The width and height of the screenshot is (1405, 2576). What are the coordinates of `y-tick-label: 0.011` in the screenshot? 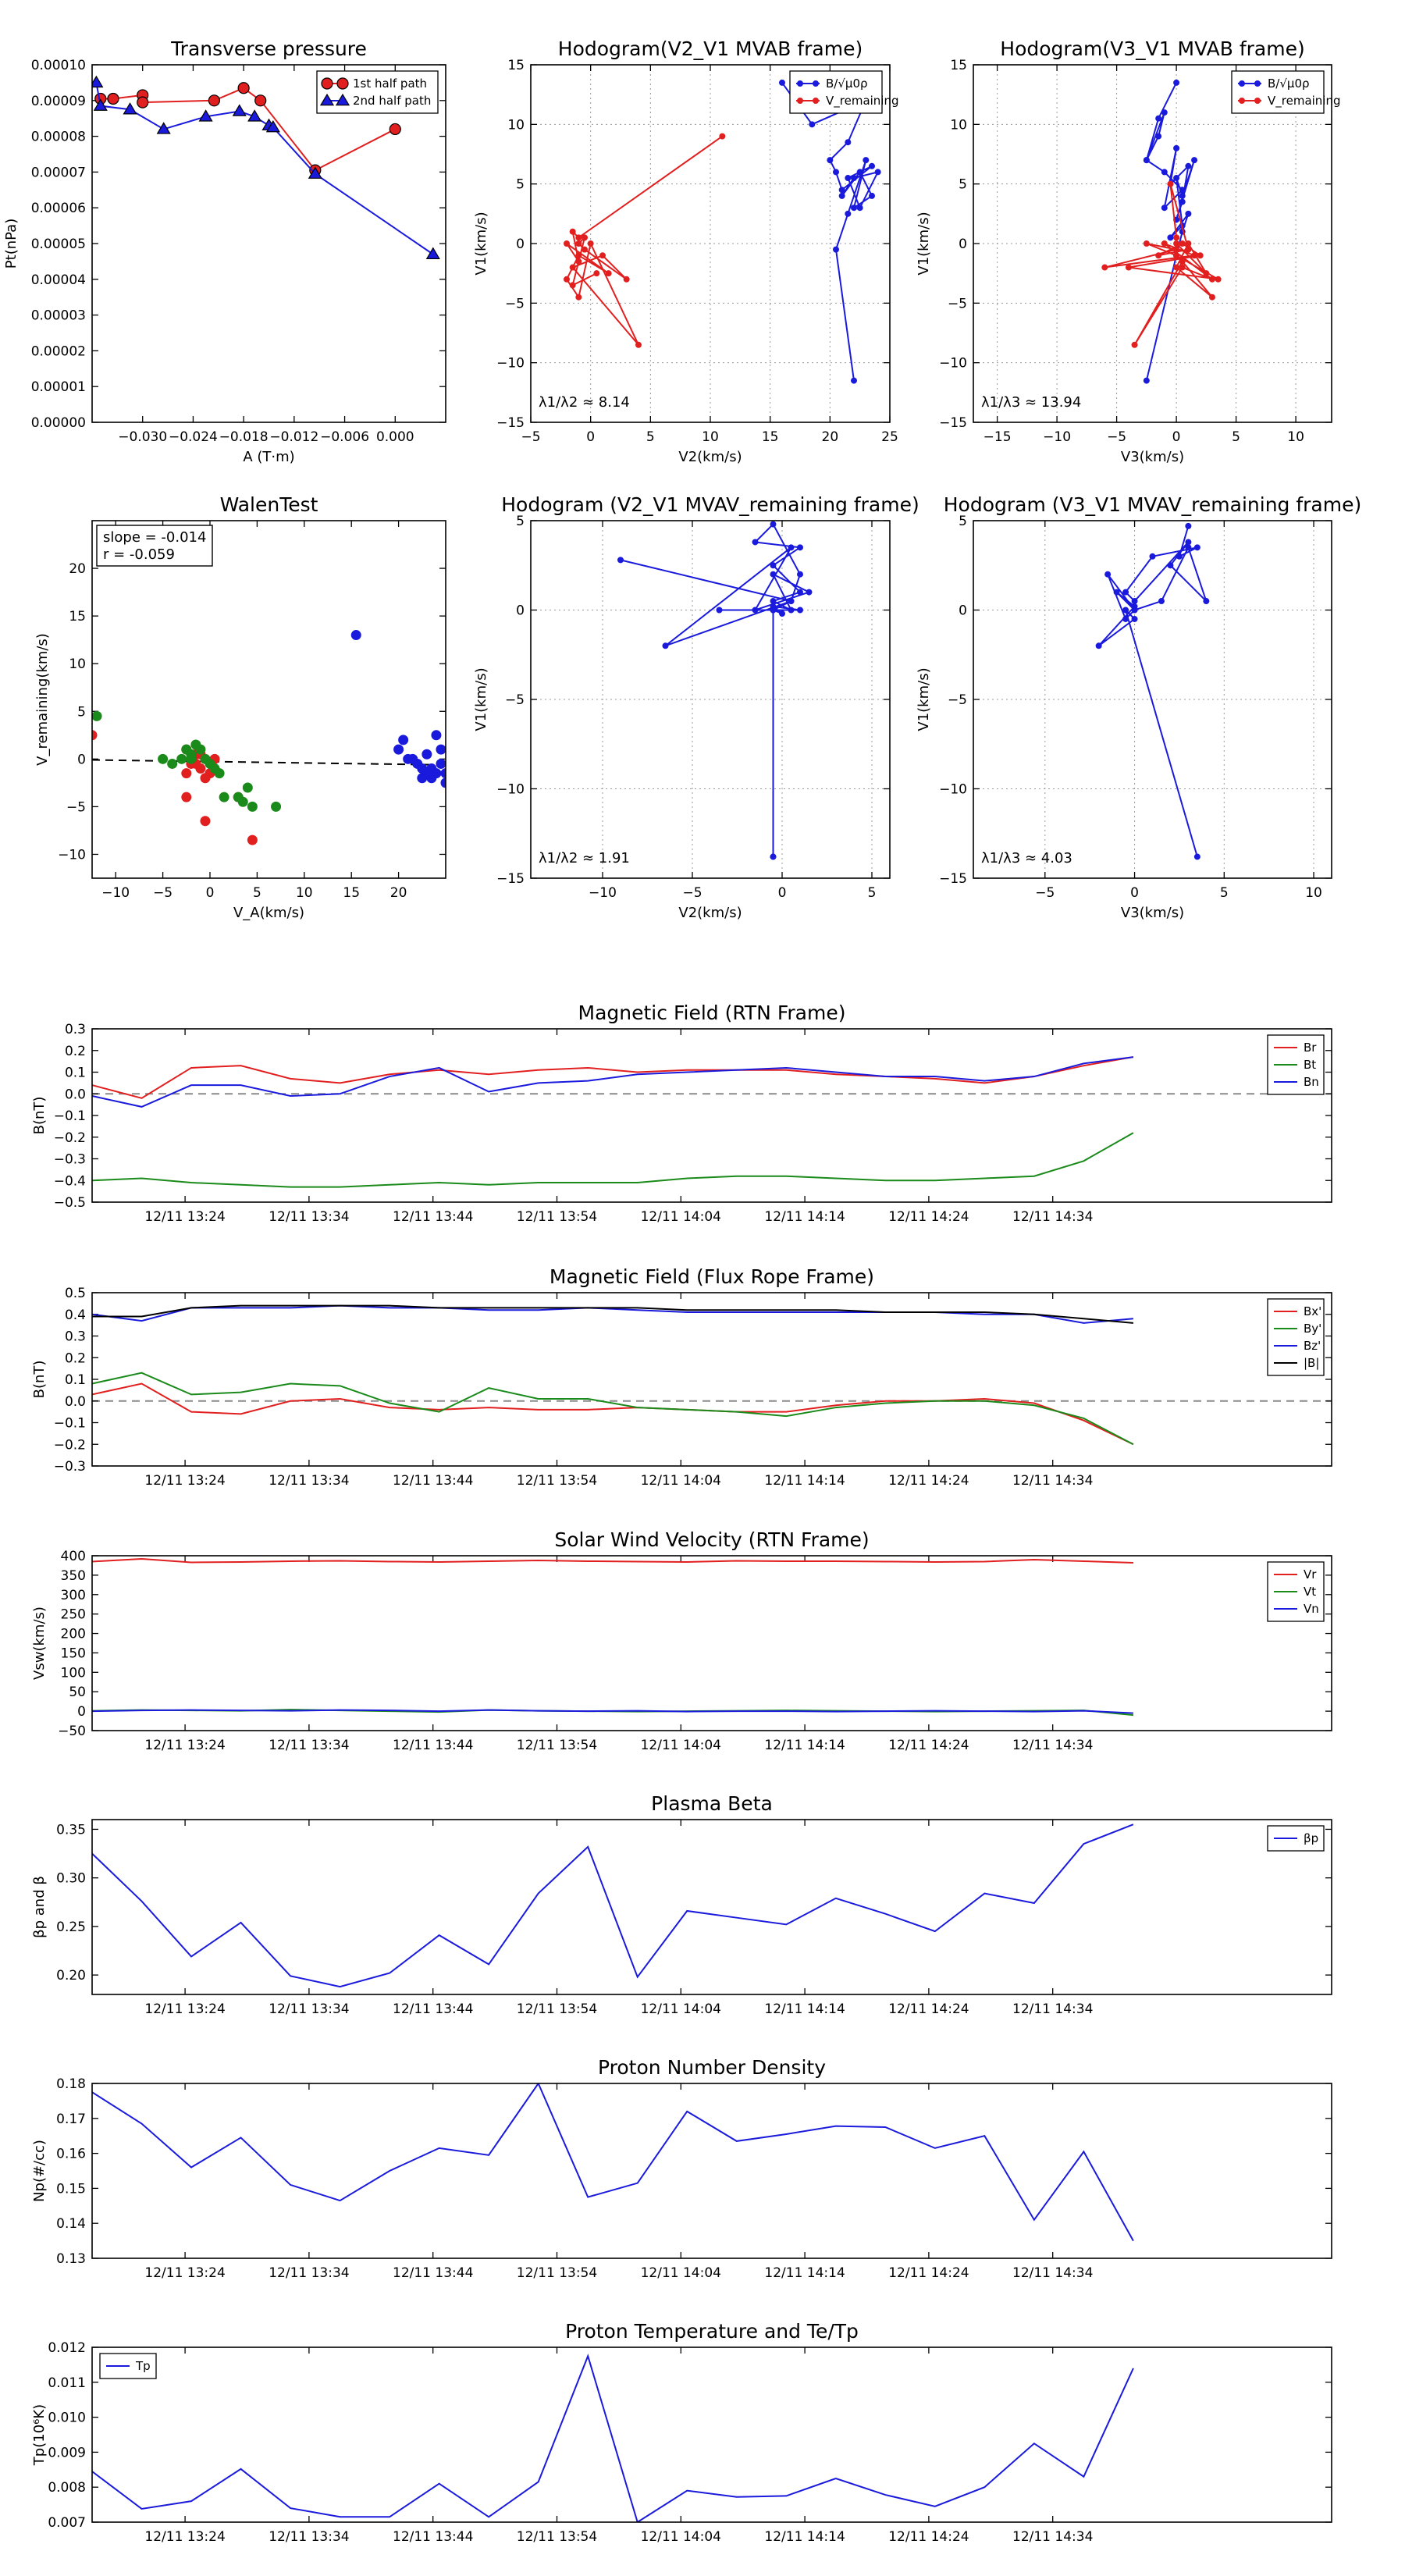 It's located at (67, 2383).